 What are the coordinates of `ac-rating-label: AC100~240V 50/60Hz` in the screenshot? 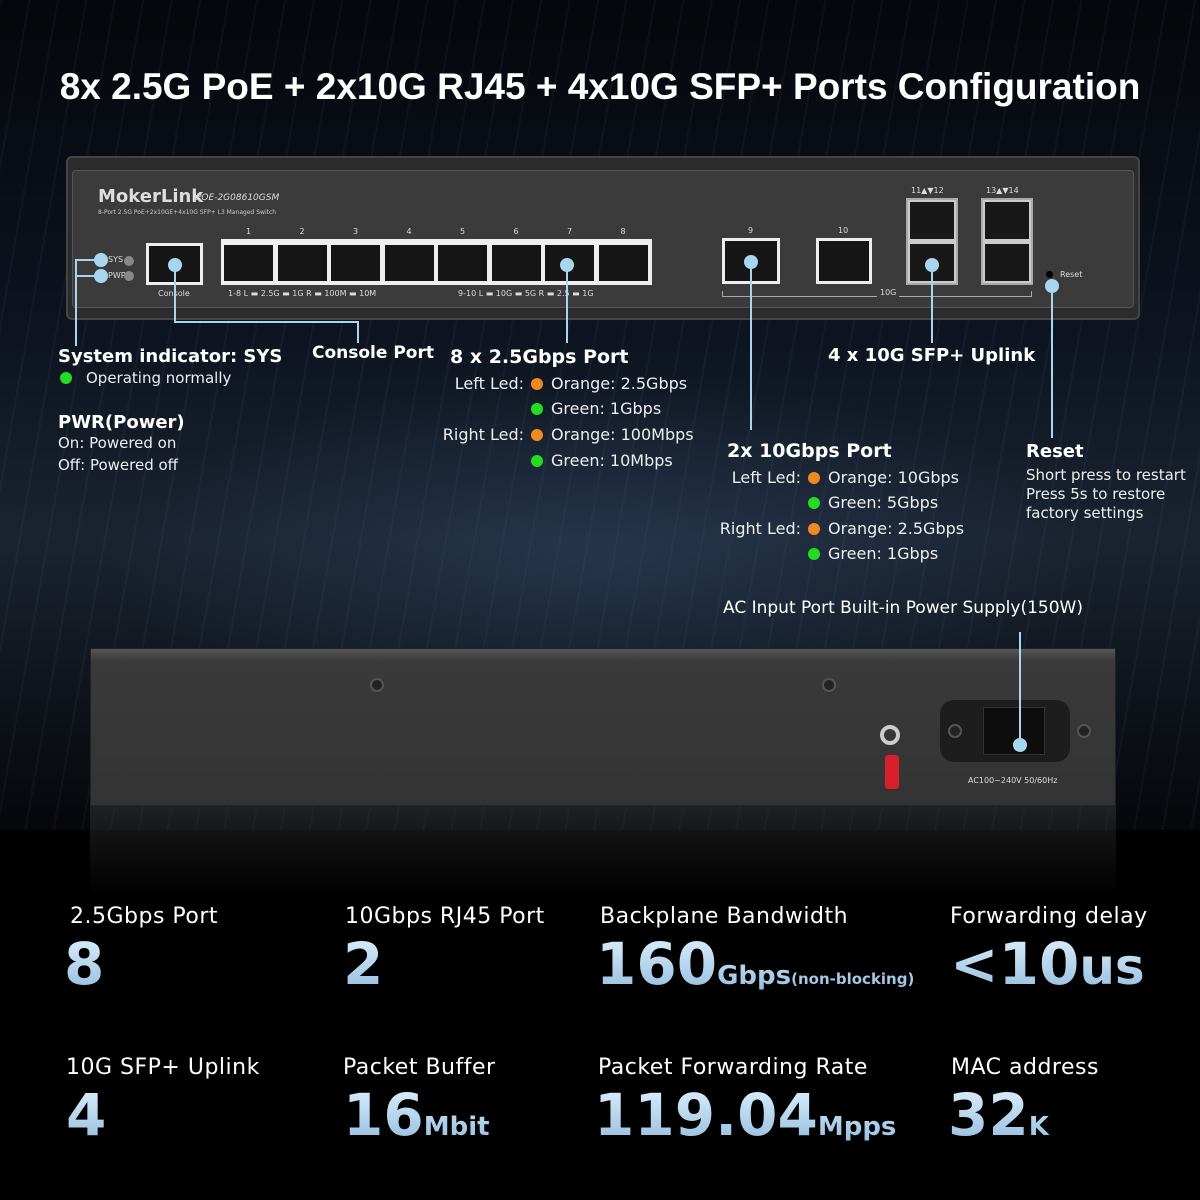 It's located at (1013, 780).